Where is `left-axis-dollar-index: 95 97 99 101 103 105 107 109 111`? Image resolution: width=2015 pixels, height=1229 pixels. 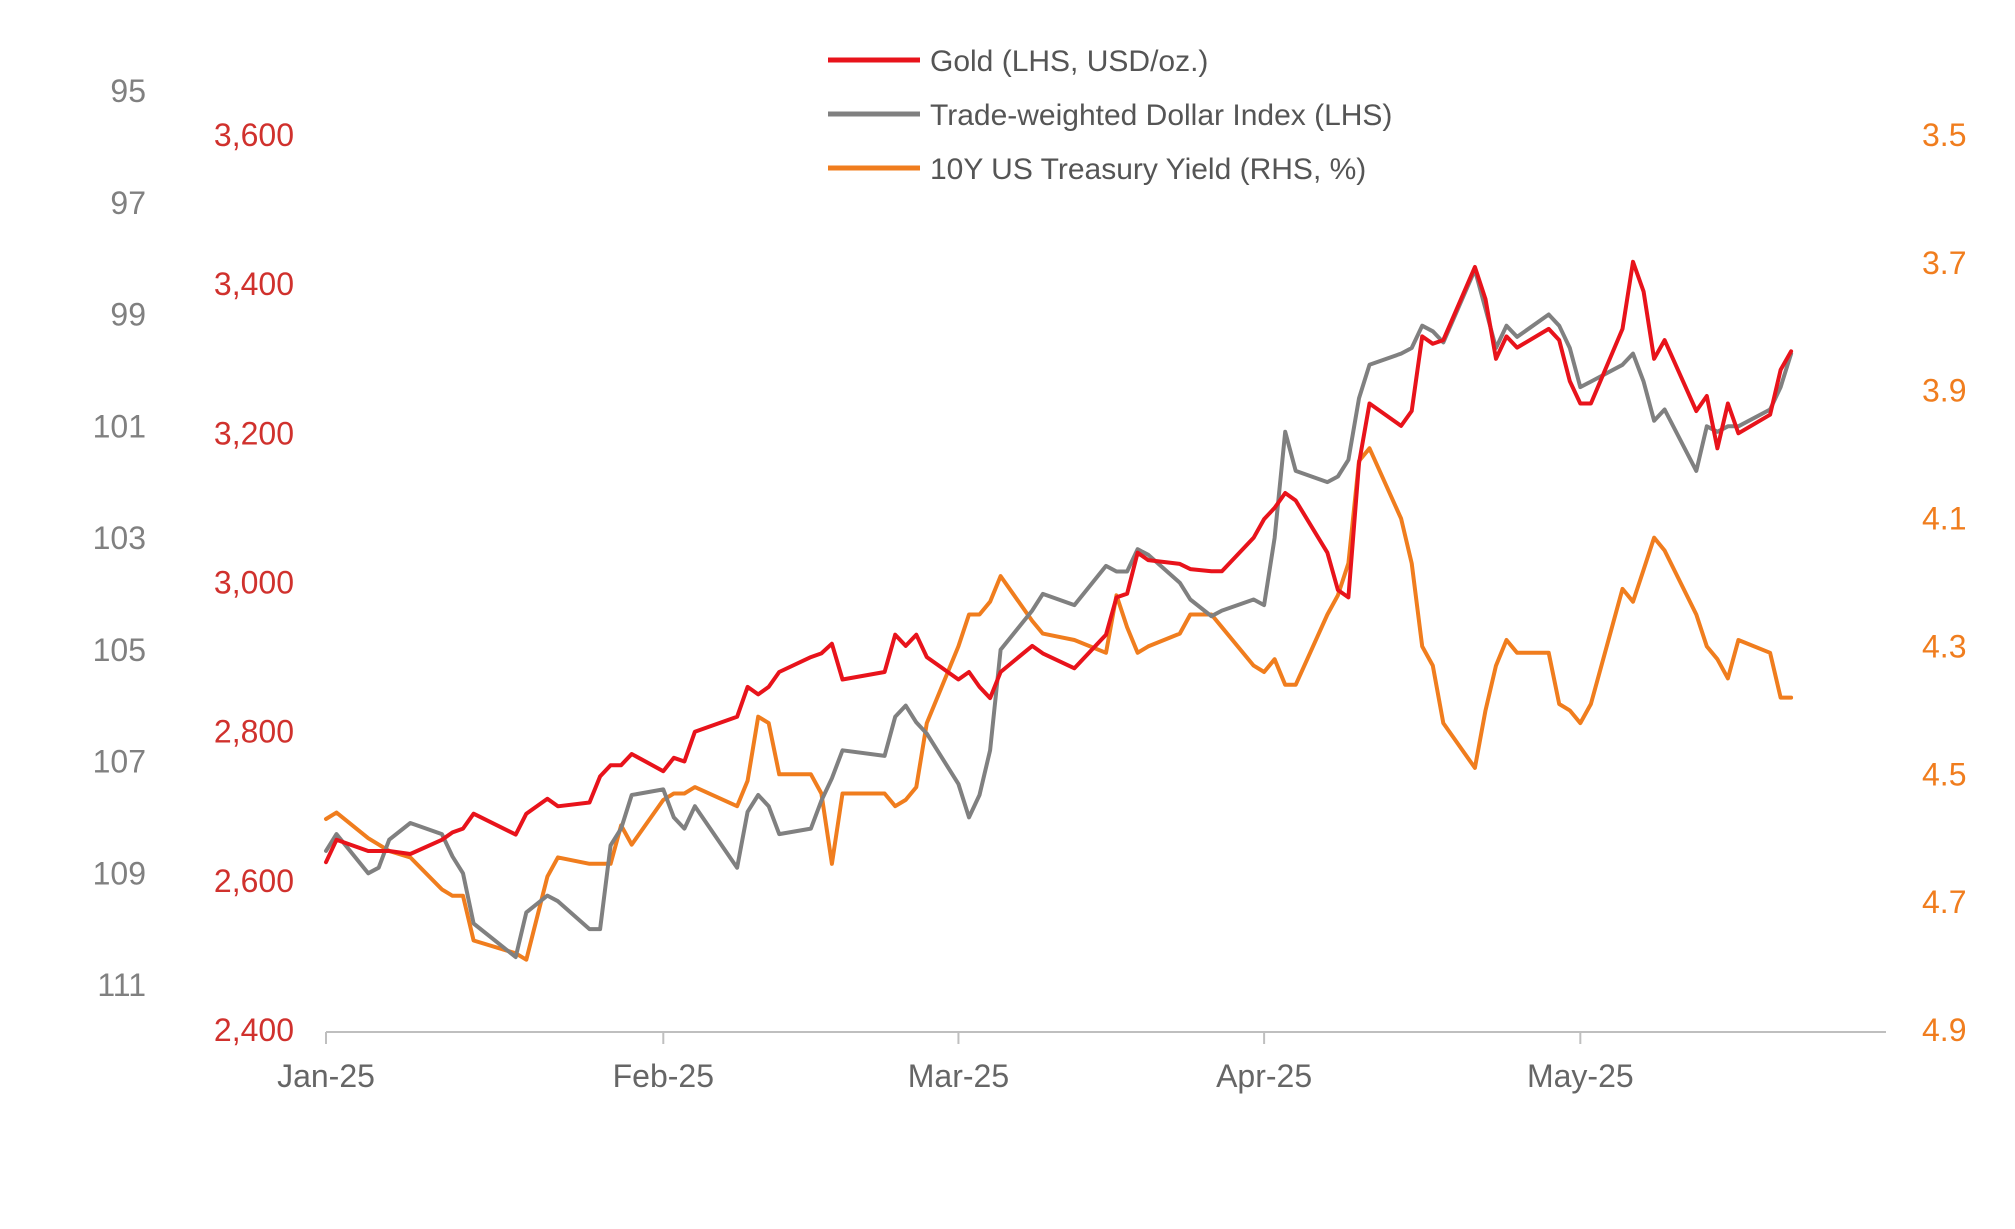
left-axis-dollar-index: 95 97 99 101 103 105 107 109 111 is located at coordinates (119, 538).